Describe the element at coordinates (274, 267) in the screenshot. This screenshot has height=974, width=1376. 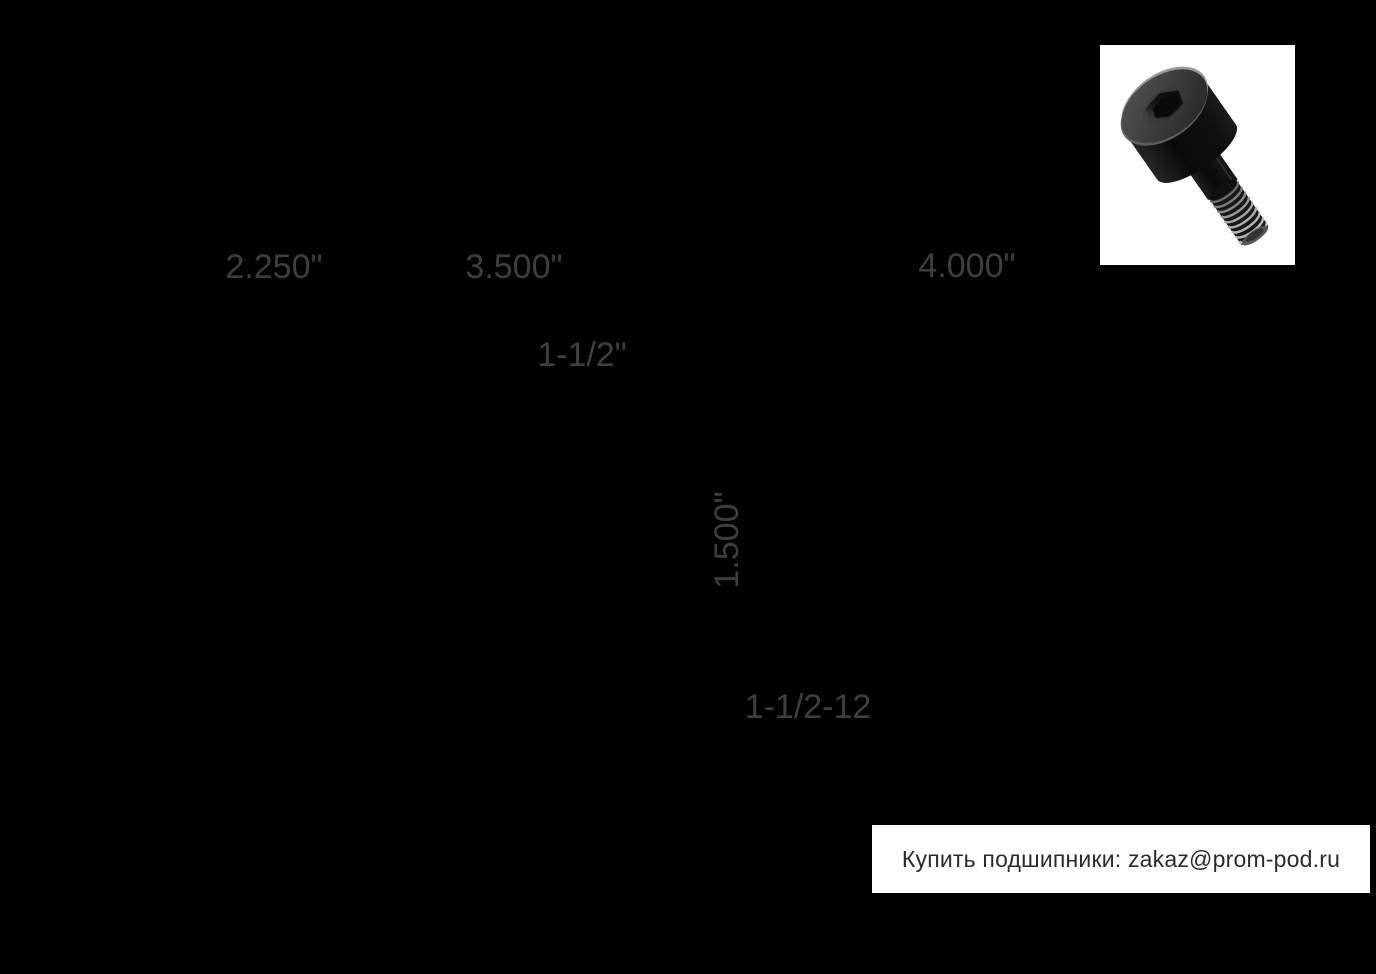
I see `dim-label-2-250: 2.250"` at that location.